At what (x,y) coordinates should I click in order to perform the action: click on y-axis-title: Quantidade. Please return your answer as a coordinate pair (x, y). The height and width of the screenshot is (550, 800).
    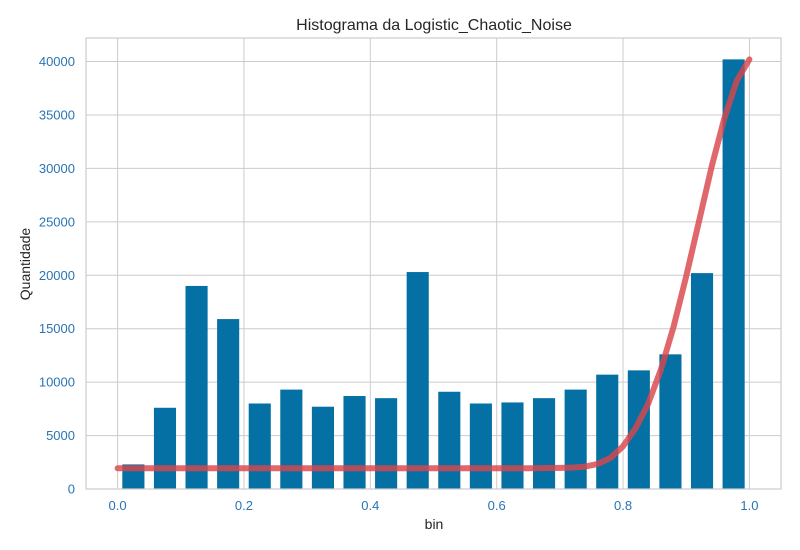
    Looking at the image, I should click on (25, 264).